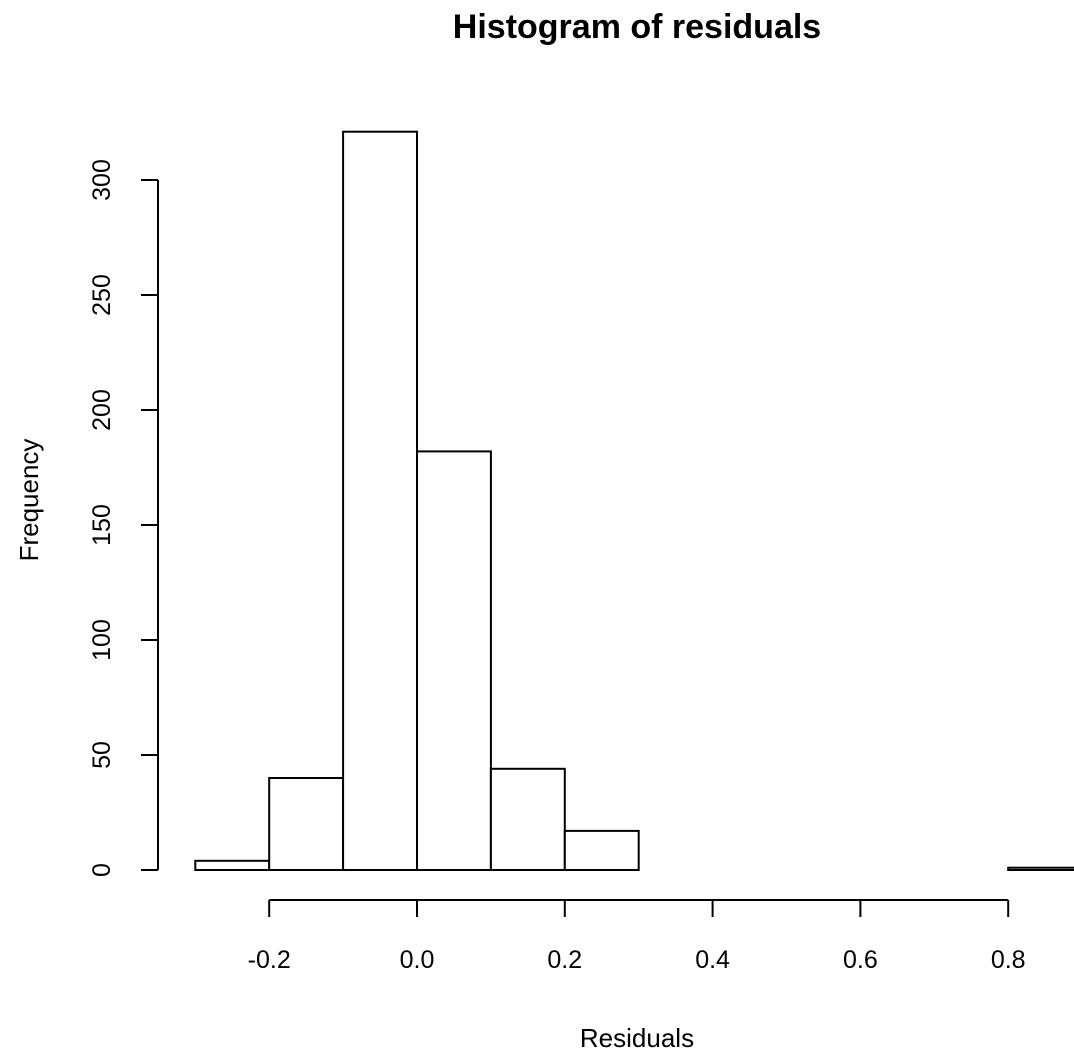 The width and height of the screenshot is (1074, 1057). What do you see at coordinates (102, 755) in the screenshot?
I see `y-tick-label: 50` at bounding box center [102, 755].